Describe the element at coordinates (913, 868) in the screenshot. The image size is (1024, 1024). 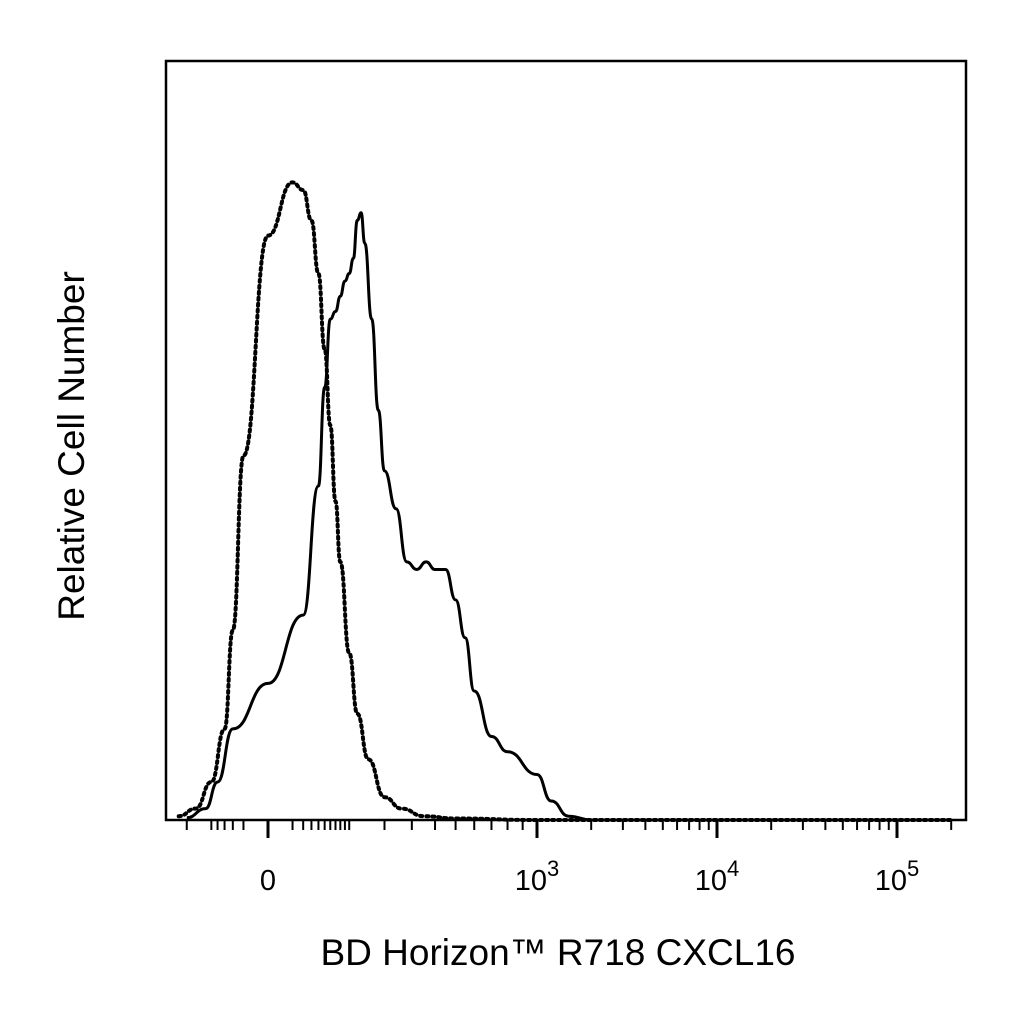
I see `x-tick-label-exponent: 5` at that location.